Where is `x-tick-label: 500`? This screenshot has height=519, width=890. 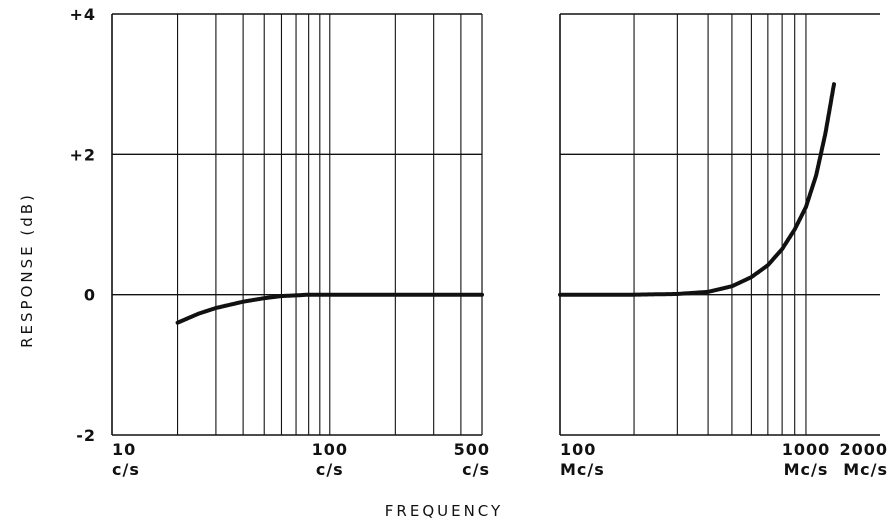
x-tick-label: 500 is located at coordinates (472, 449).